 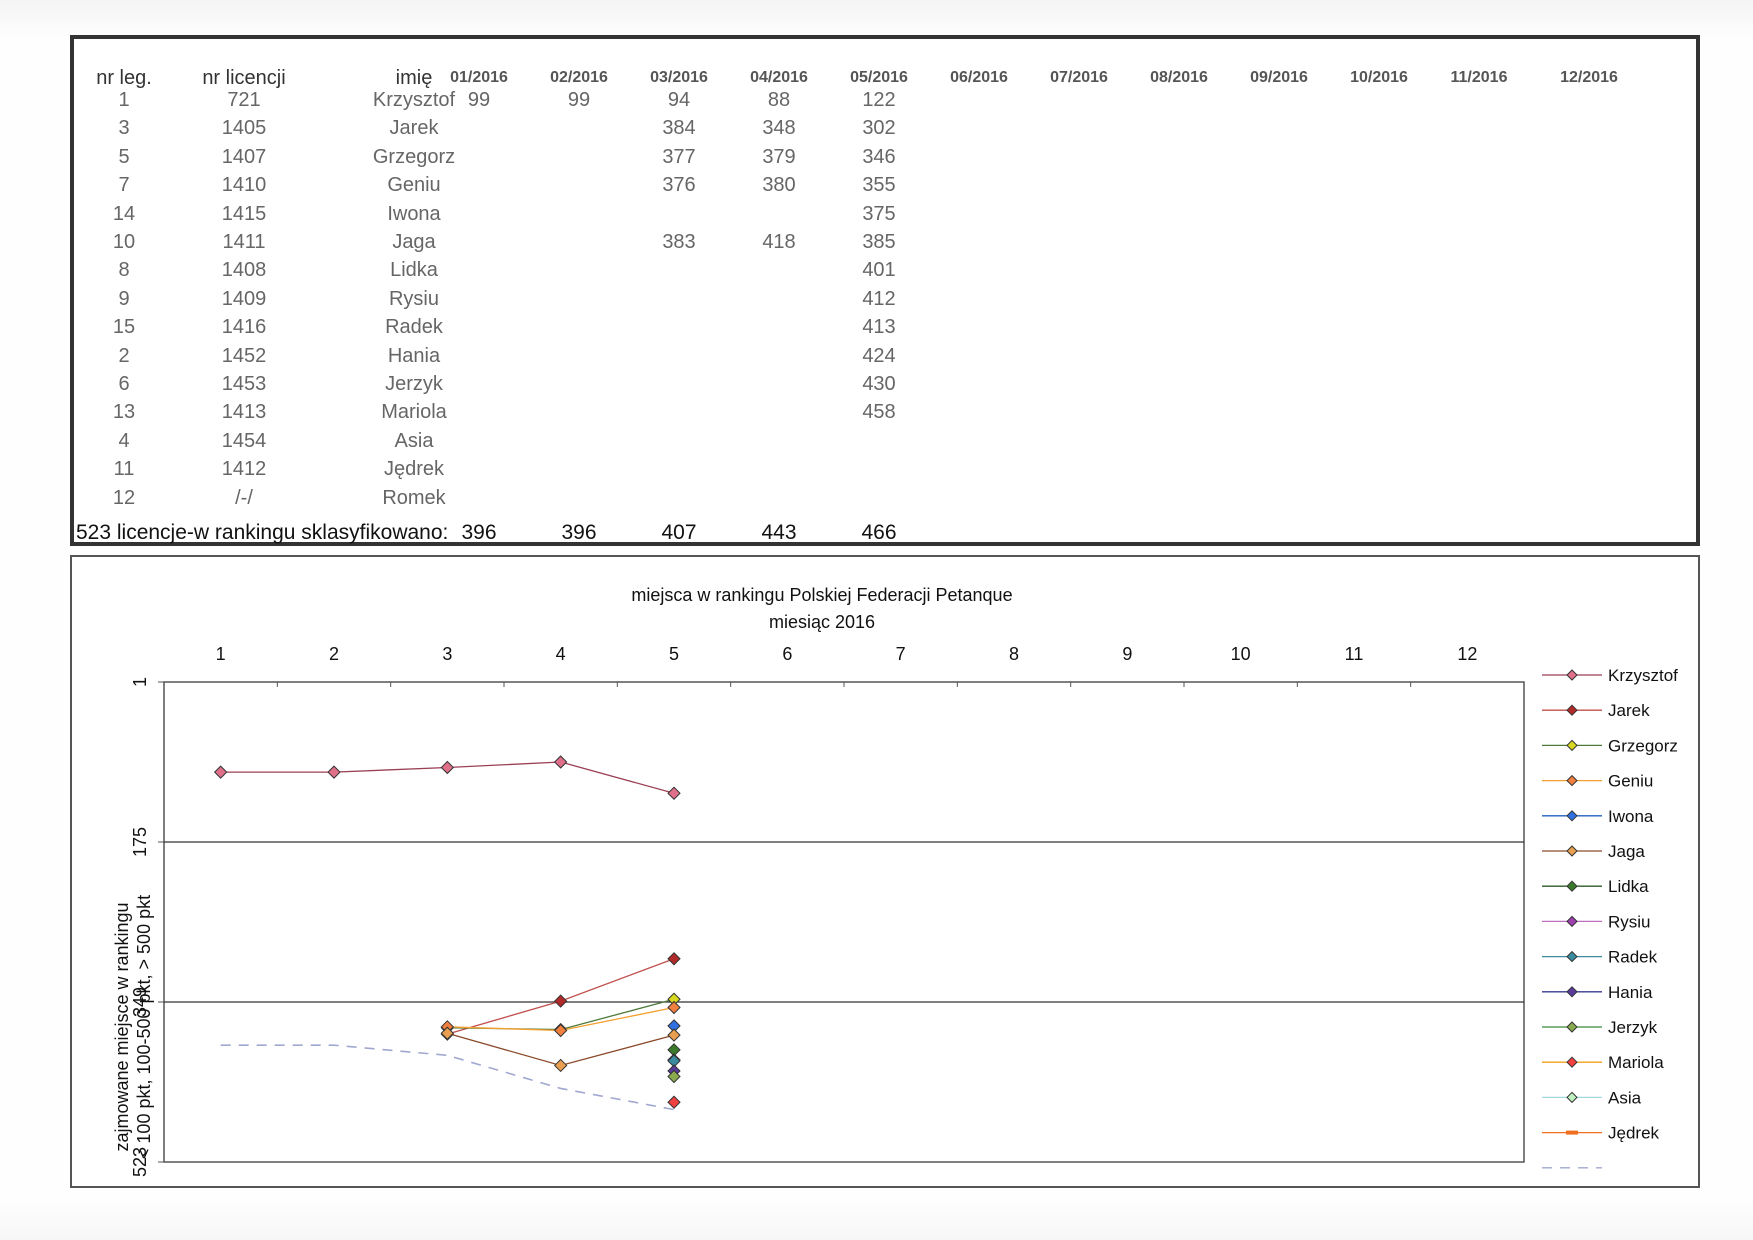 What do you see at coordinates (1628, 886) in the screenshot?
I see `legend-label: Lidka` at bounding box center [1628, 886].